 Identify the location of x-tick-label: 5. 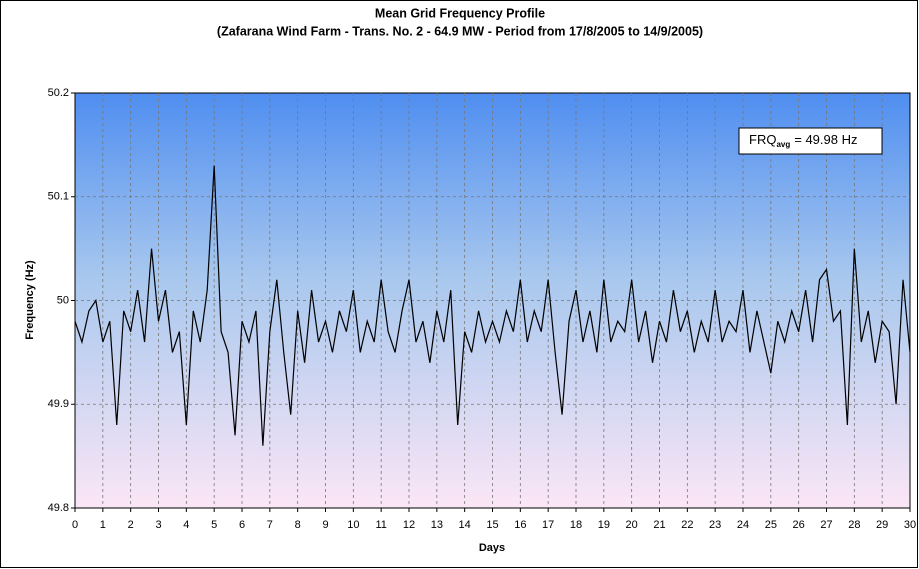
(214, 525).